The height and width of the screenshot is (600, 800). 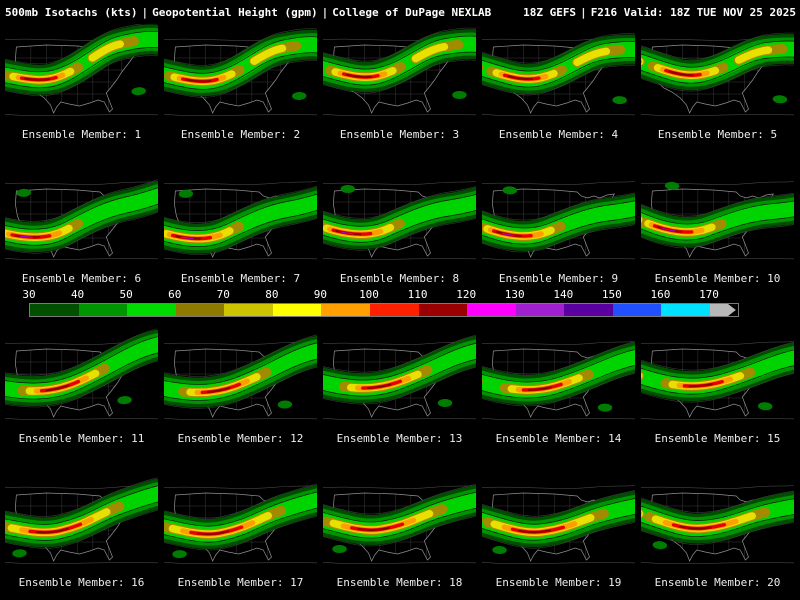 I want to click on ensemble-member-label: Ensemble Member: 10, so click(x=717, y=278).